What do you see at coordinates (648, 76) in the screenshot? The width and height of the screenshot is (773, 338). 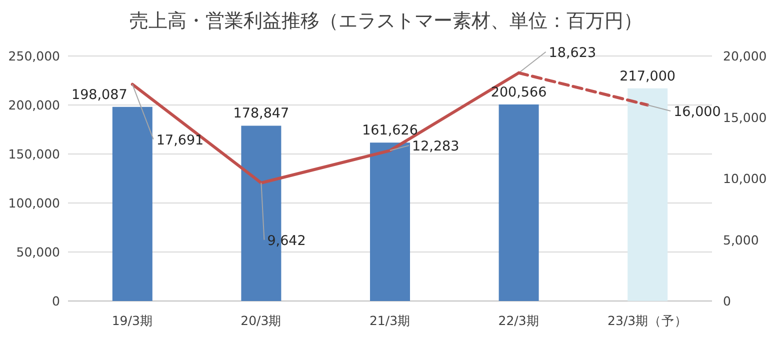 I see `data-label: 217,000` at bounding box center [648, 76].